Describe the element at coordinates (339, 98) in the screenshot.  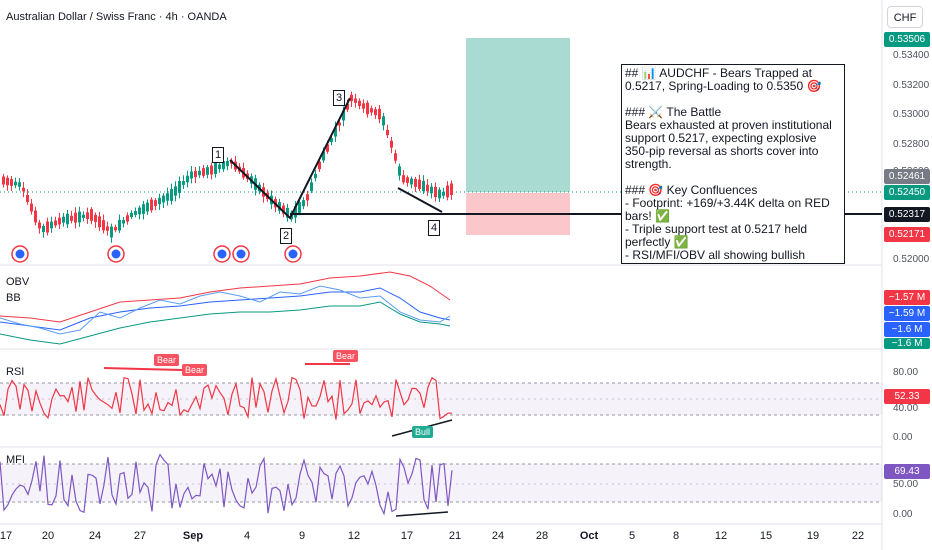
I see `wave-label-3: 3` at that location.